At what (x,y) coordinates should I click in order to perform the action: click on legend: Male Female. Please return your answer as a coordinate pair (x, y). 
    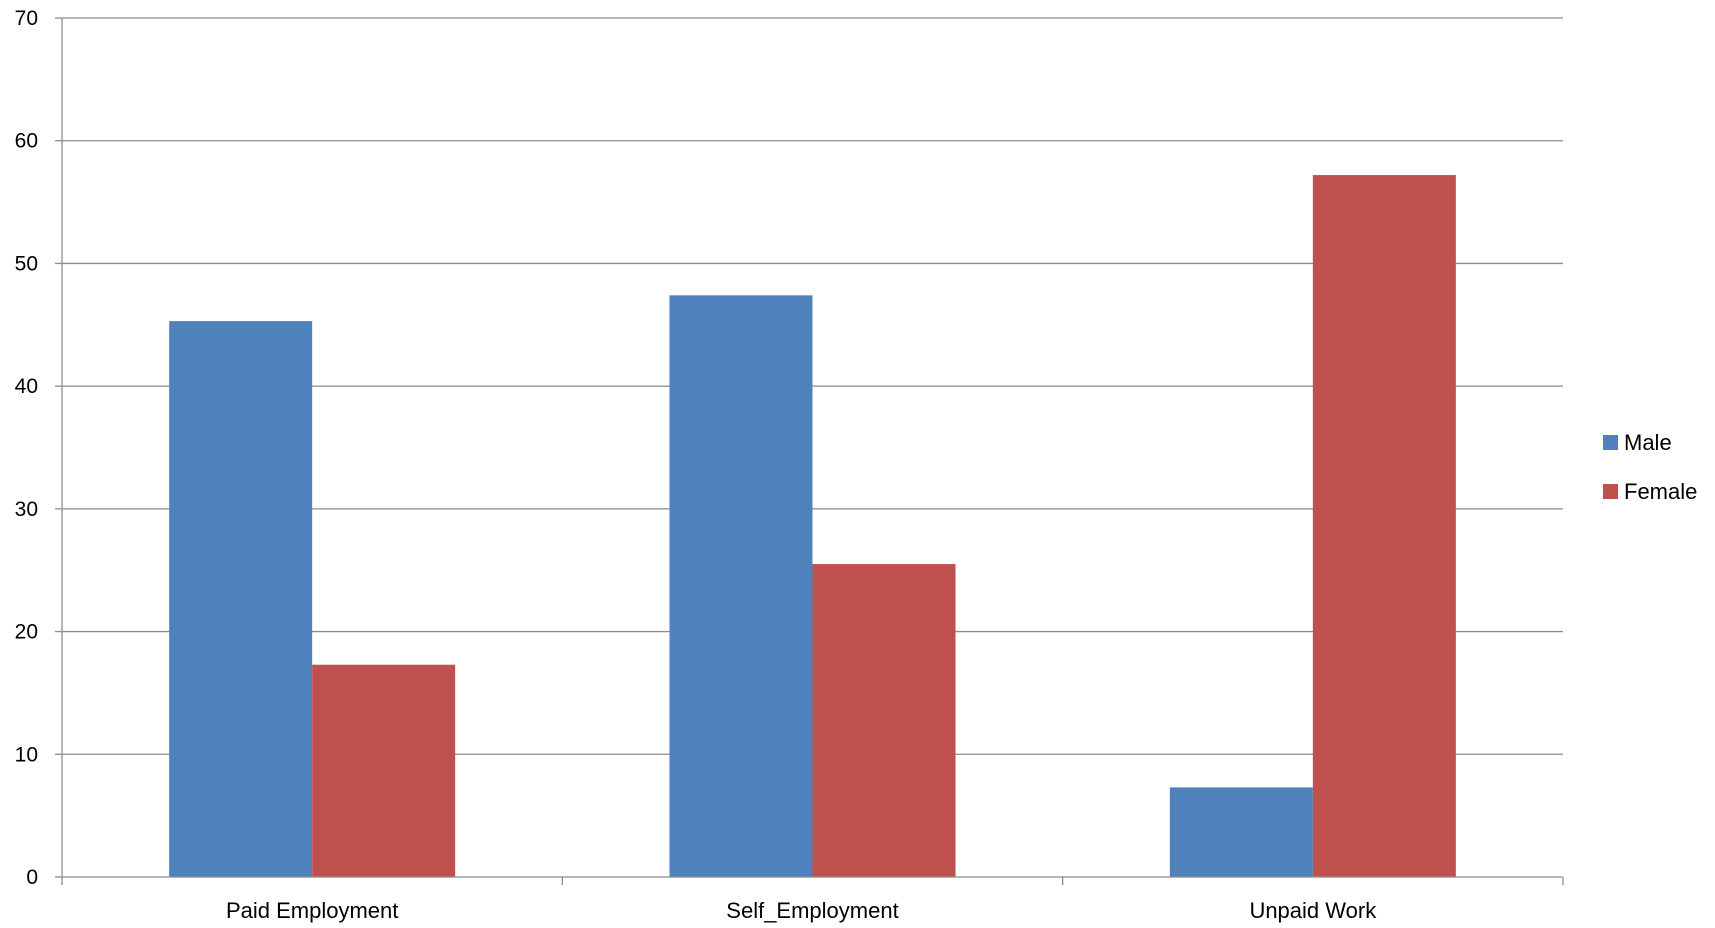
    Looking at the image, I should click on (1650, 467).